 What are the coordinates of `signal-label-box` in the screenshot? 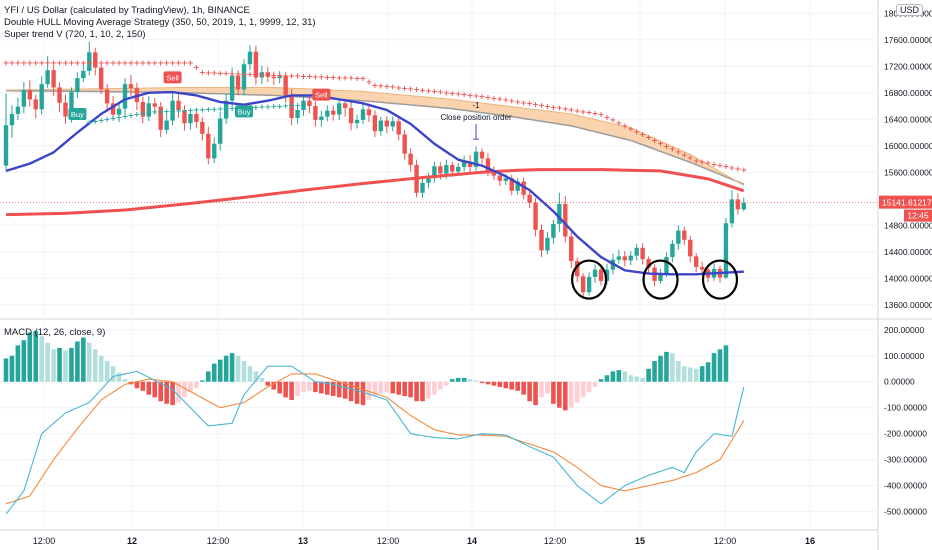 It's located at (77, 114).